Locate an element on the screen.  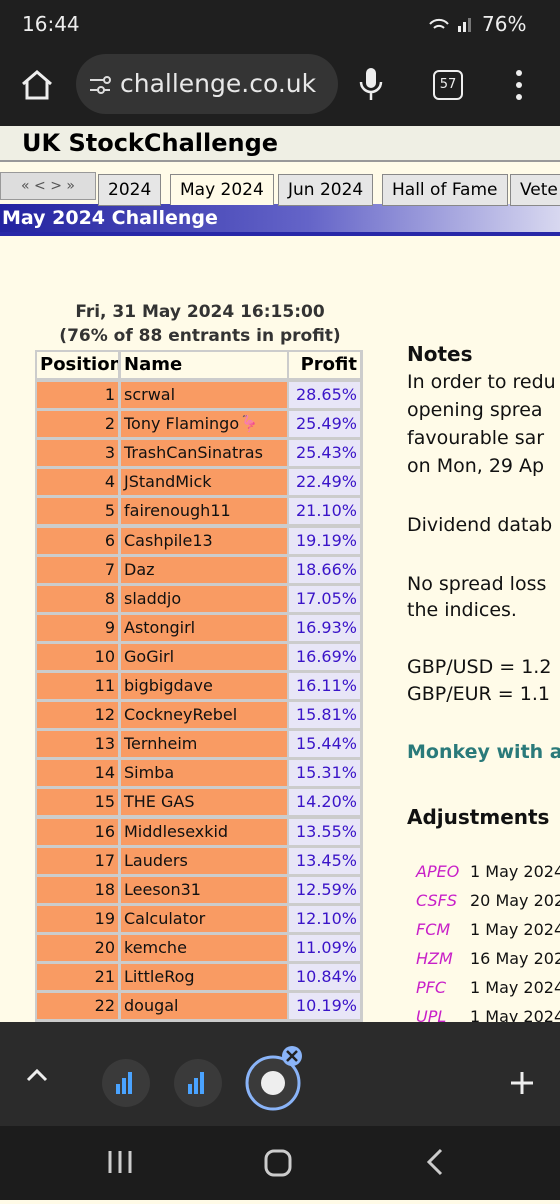
nav-tab: Hall of Fame is located at coordinates (445, 190).